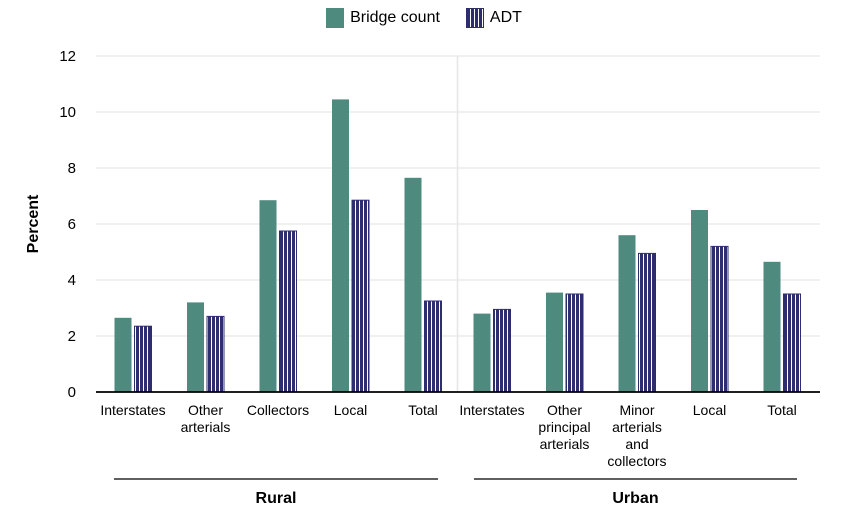 This screenshot has height=524, width=848. Describe the element at coordinates (564, 427) in the screenshot. I see `x-tick-label: Other principal arterials` at that location.